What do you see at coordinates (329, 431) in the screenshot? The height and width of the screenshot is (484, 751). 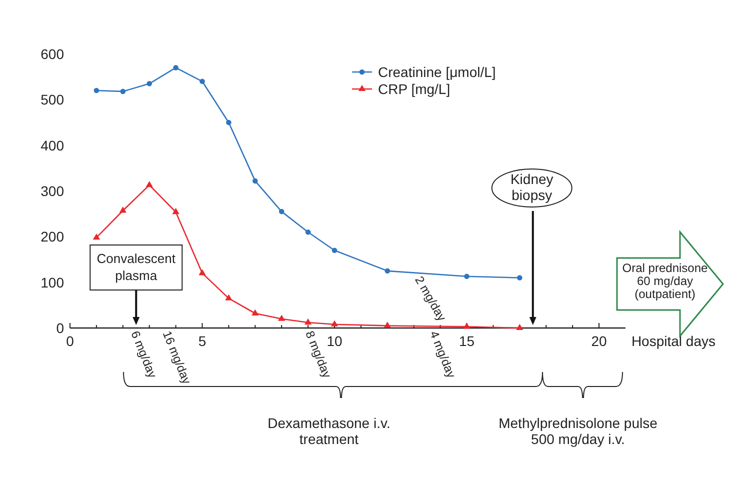 I see `text: Dexamethasone i.v. treatment` at bounding box center [329, 431].